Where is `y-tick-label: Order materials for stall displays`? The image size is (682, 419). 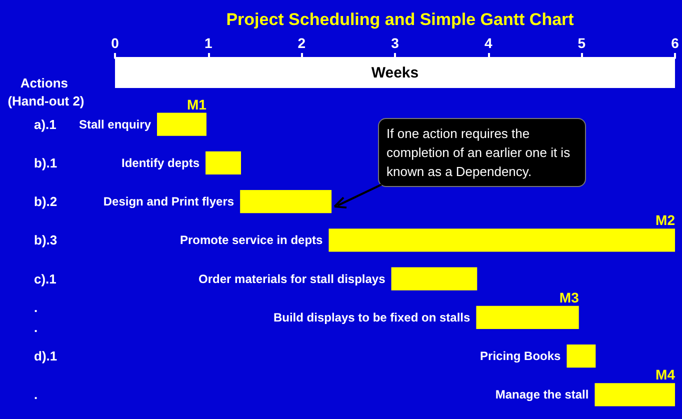 y-tick-label: Order materials for stall displays is located at coordinates (292, 279).